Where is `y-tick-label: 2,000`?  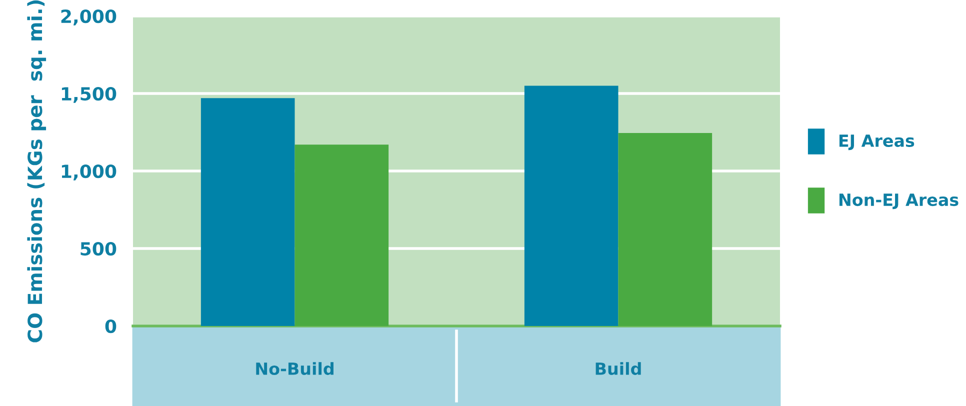 y-tick-label: 2,000 is located at coordinates (88, 17).